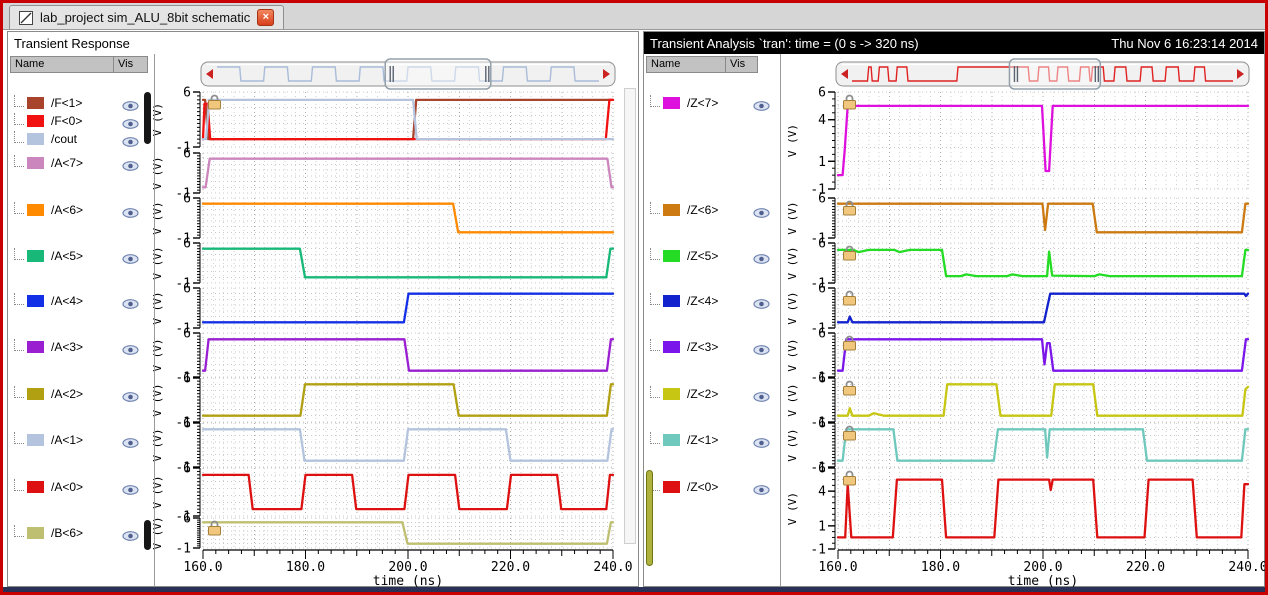 The image size is (1268, 595). What do you see at coordinates (703, 256) in the screenshot?
I see `signal-name-label: /Z<5>` at bounding box center [703, 256].